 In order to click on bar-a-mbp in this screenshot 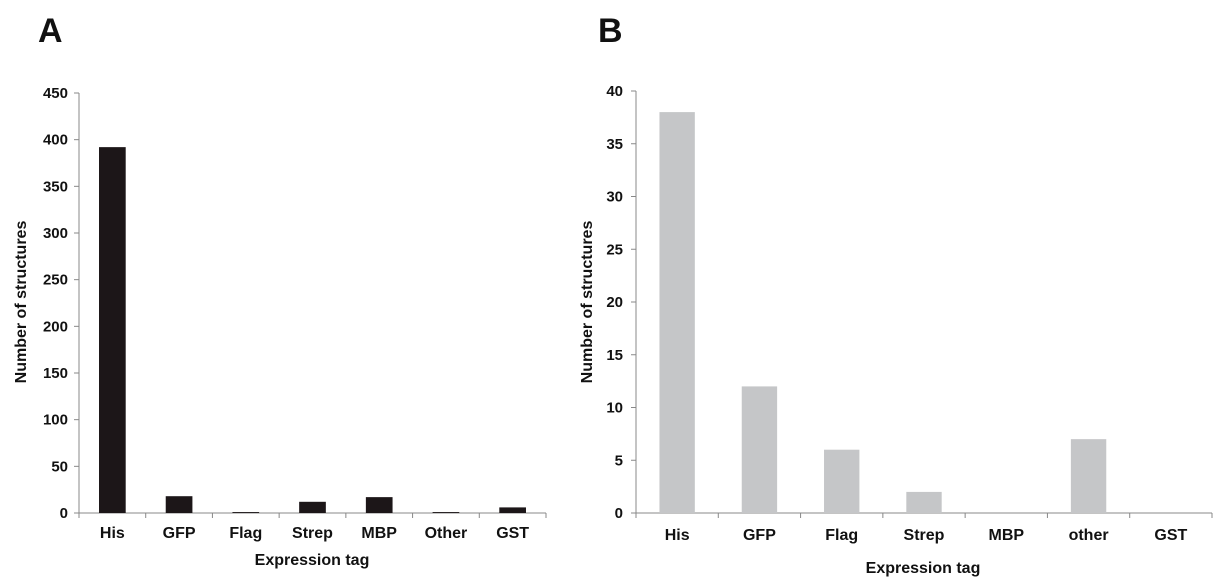, I will do `click(379, 505)`.